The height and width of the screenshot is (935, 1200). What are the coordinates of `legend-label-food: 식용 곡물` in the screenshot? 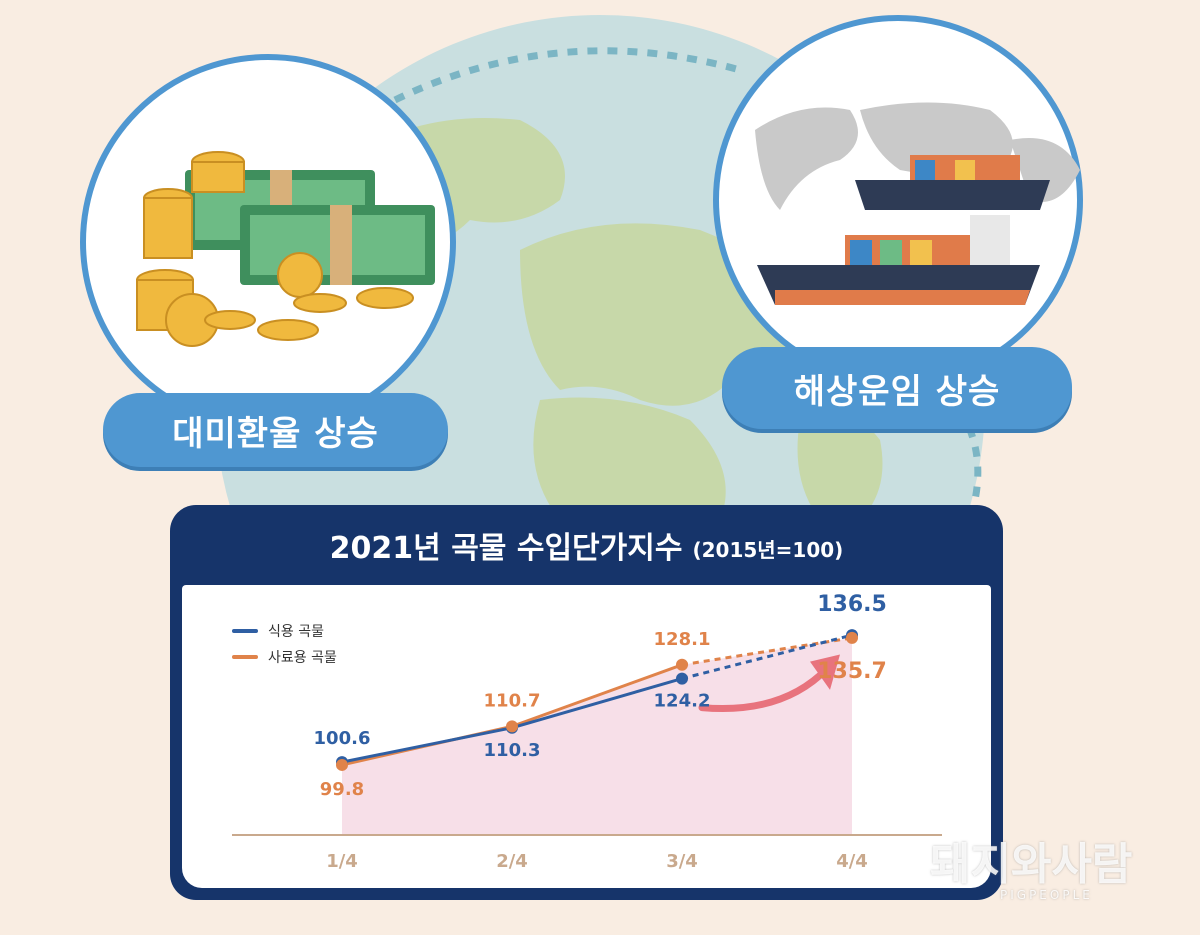 It's located at (296, 632).